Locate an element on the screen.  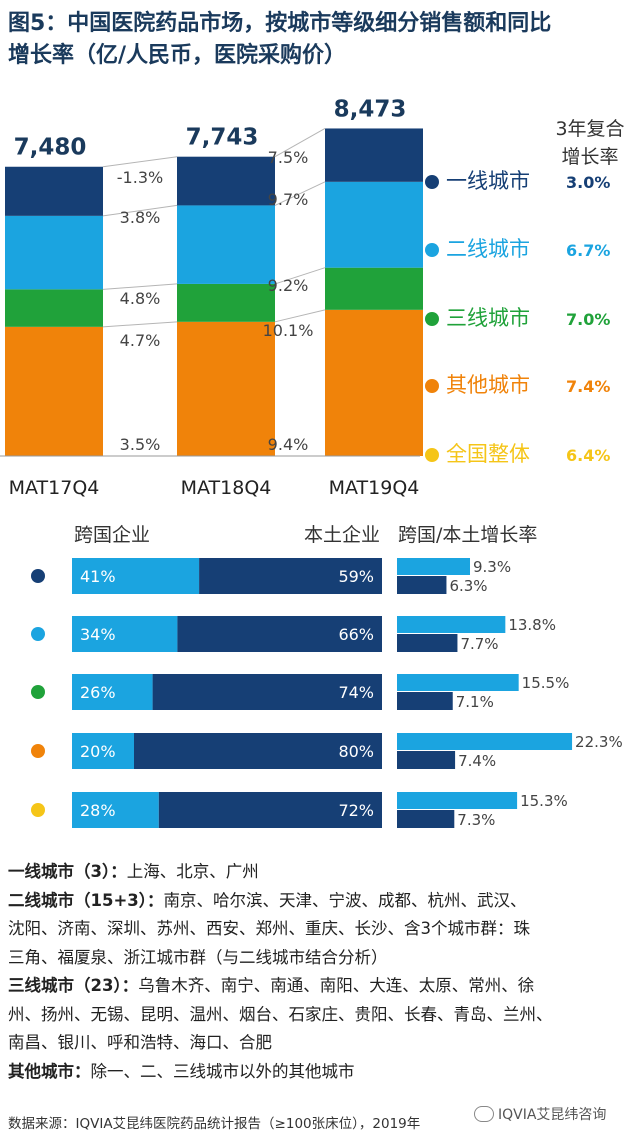
growth-label: 3.5% is located at coordinates (140, 444).